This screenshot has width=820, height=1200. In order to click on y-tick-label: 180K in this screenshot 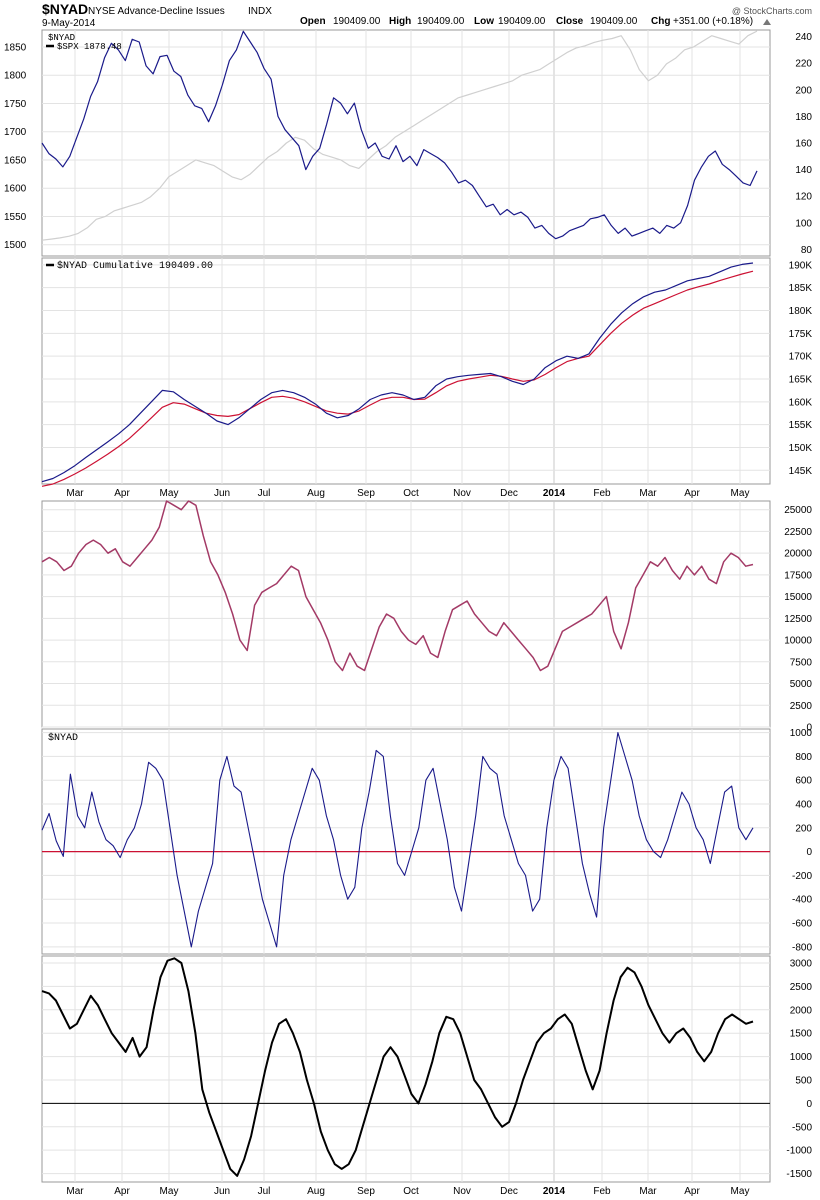, I will do `click(801, 311)`.